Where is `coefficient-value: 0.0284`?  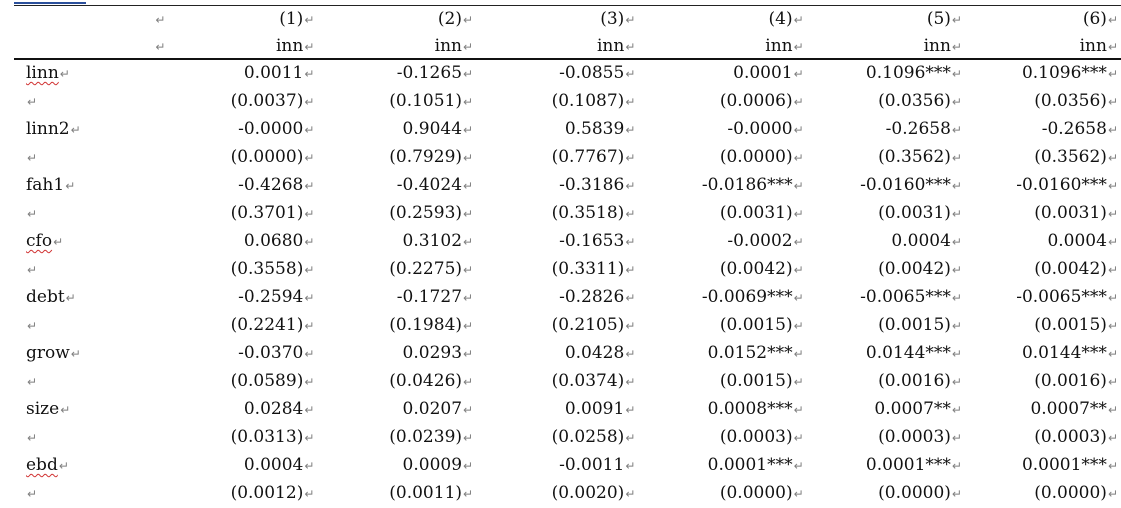 coefficient-value: 0.0284 is located at coordinates (273, 409).